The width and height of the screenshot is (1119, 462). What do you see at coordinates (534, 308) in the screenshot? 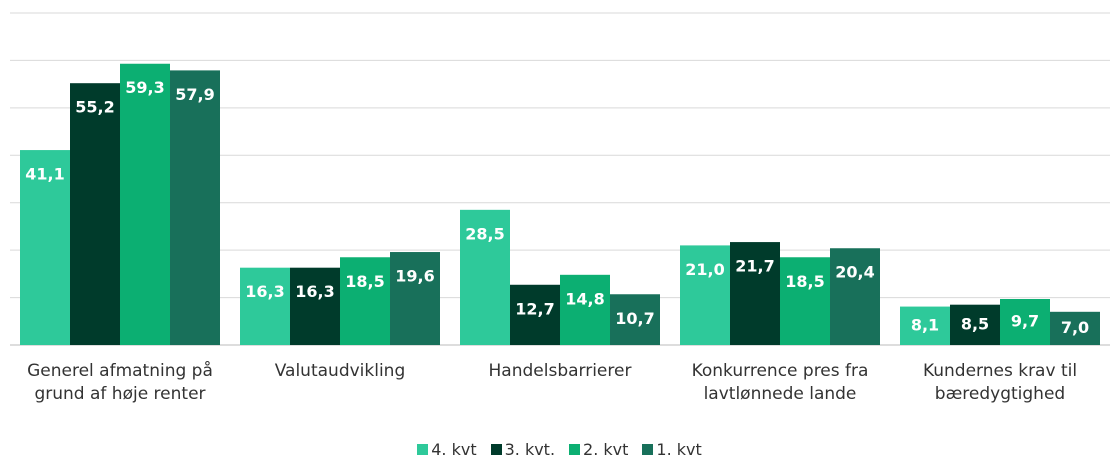
I see `data-label: 12,7` at bounding box center [534, 308].